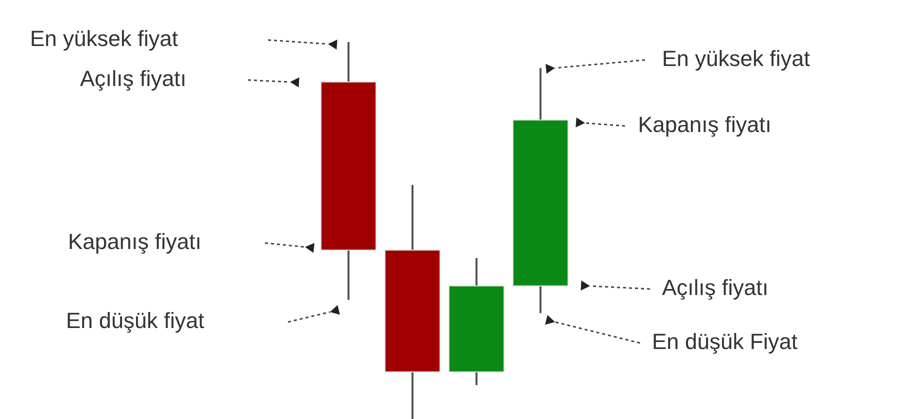  Describe the element at coordinates (725, 341) in the screenshot. I see `text: En düşük Fiyat` at that location.